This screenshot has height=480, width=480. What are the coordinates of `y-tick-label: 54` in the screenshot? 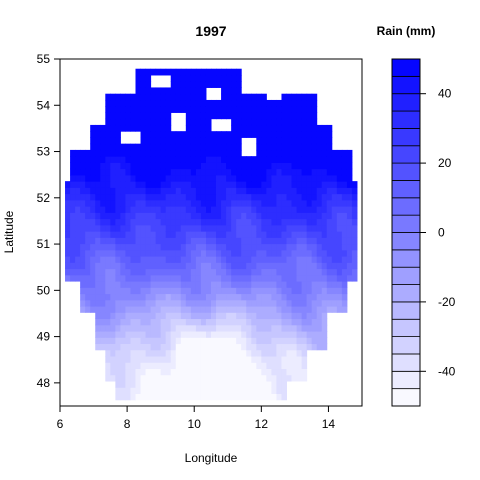 It's located at (44, 105).